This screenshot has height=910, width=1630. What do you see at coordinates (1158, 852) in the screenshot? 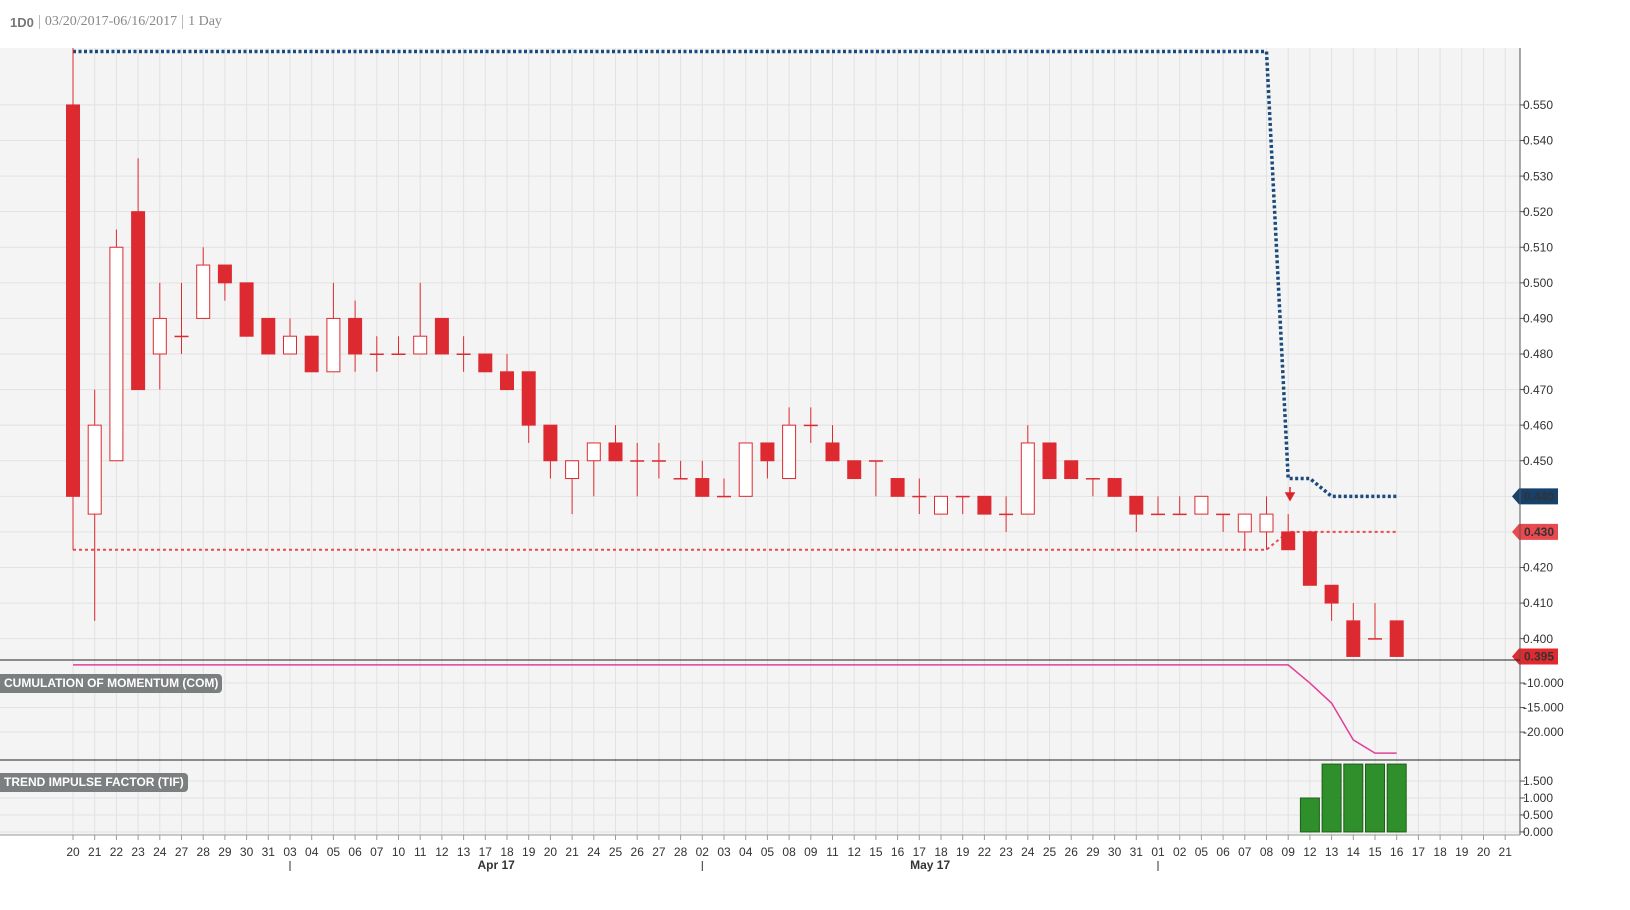
I see `x-tick-label: 01` at bounding box center [1158, 852].